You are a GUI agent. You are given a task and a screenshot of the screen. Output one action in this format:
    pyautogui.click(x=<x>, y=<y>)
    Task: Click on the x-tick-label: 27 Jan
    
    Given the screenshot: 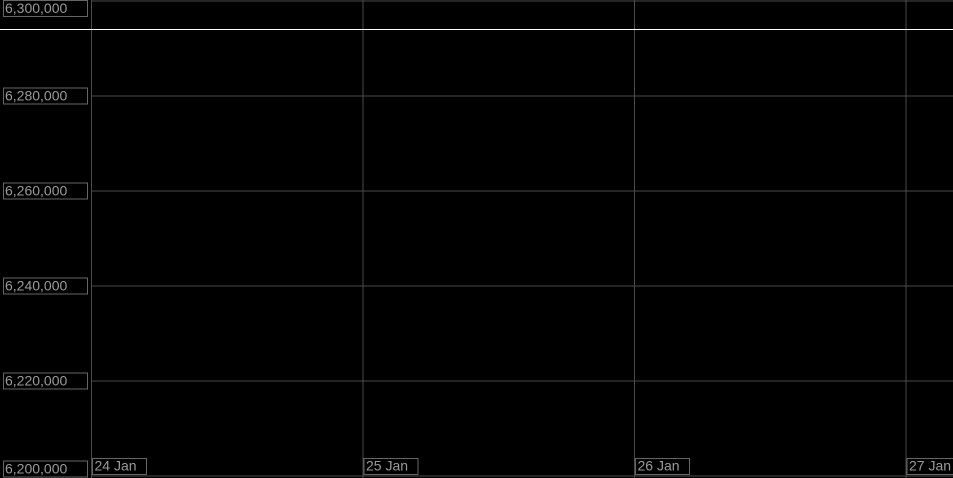 What is the action you would take?
    pyautogui.click(x=930, y=466)
    